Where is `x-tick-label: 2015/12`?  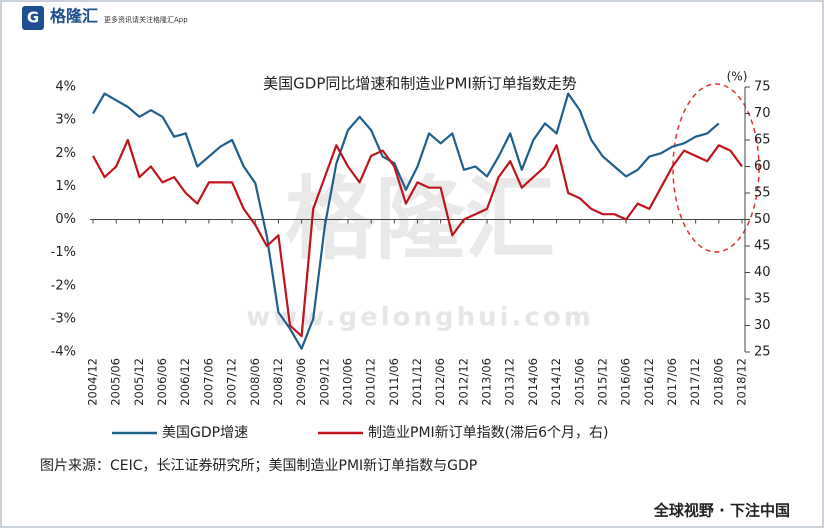
x-tick-label: 2015/12 is located at coordinates (602, 382).